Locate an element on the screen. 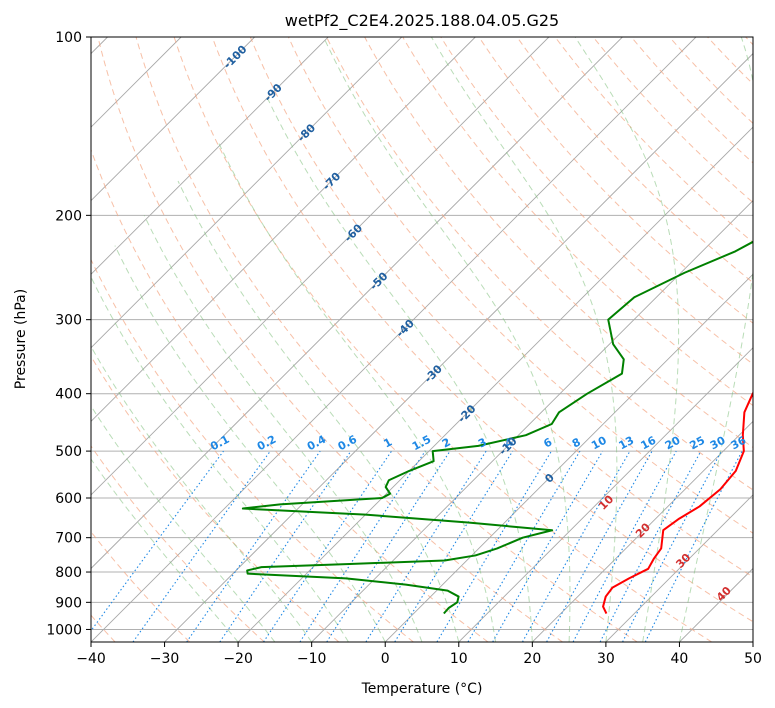 Image resolution: width=775 pixels, height=708 pixels. y-tick-label: 200 is located at coordinates (68, 216).